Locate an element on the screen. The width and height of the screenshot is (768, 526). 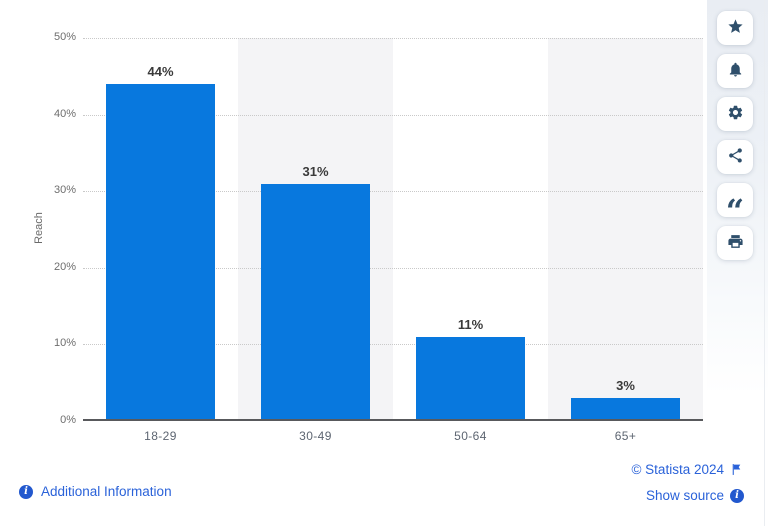
settings-button is located at coordinates (735, 114).